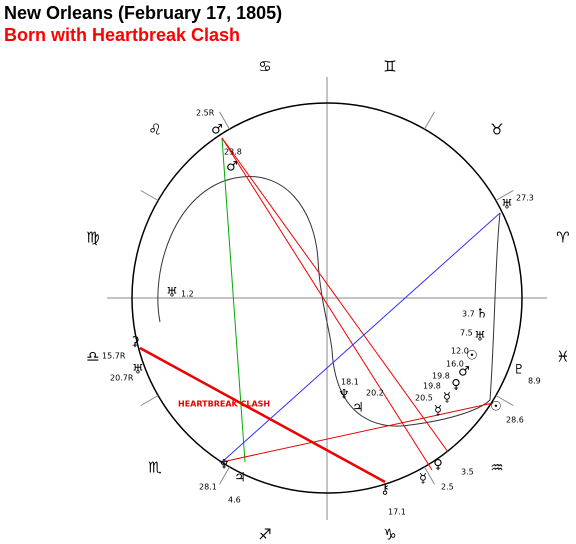 The height and width of the screenshot is (544, 576). Describe the element at coordinates (525, 198) in the screenshot. I see `planet-degree: 27.3` at that location.